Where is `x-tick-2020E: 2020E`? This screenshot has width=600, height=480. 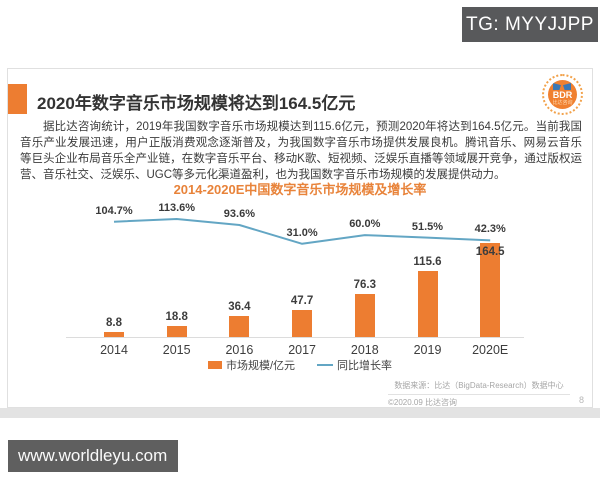 x-tick-2020E: 2020E is located at coordinates (490, 350).